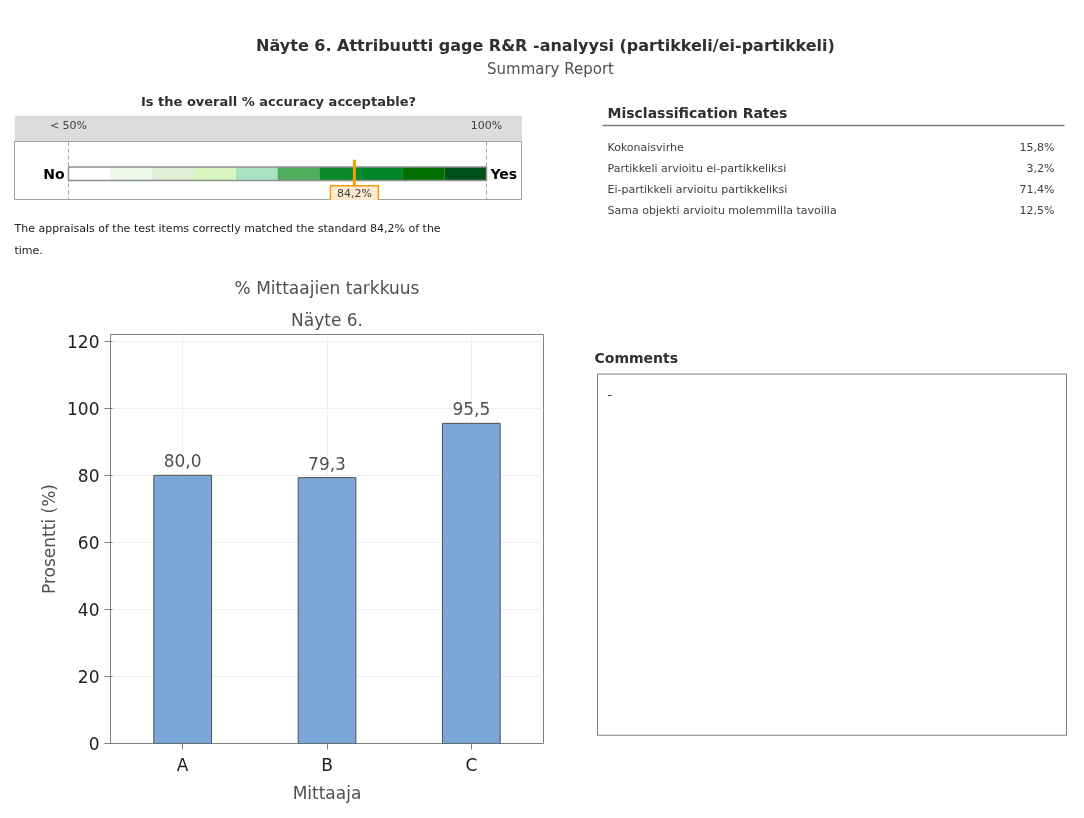 This screenshot has width=1084, height=818. I want to click on data-label: 3,2%, so click(1040, 168).